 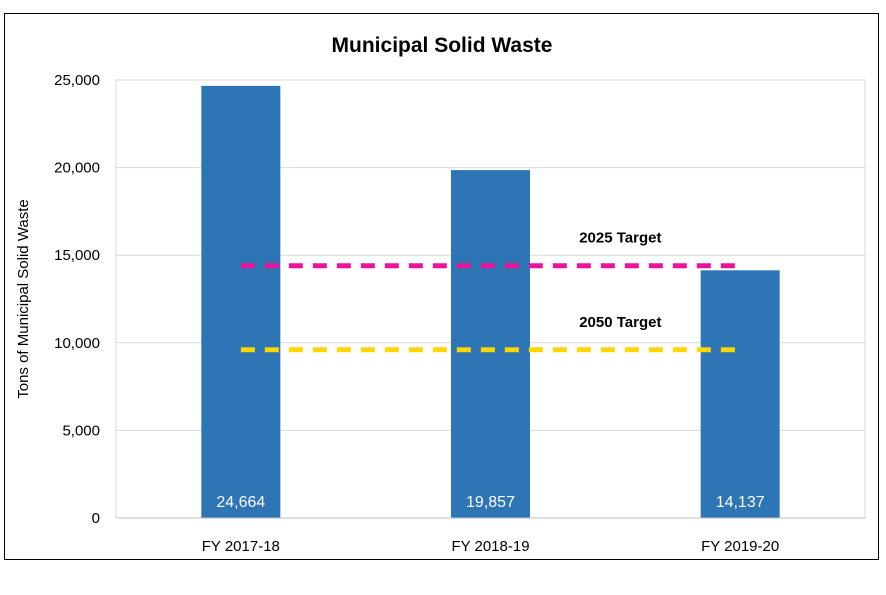 What do you see at coordinates (77, 343) in the screenshot?
I see `y-tick-label: 10,000` at bounding box center [77, 343].